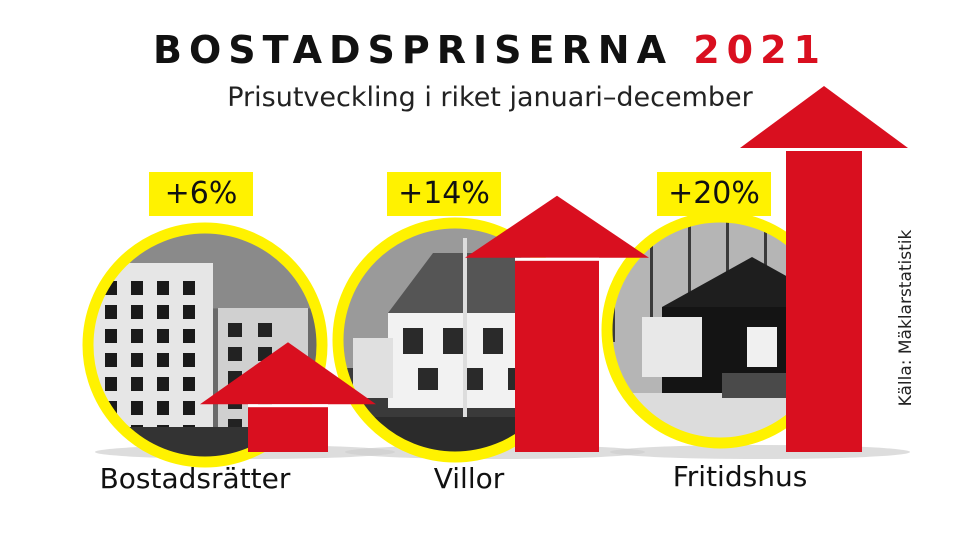 Image resolution: width=980 pixels, height=551 pixels. I want to click on chart-title: BOSTADSPRISERNA 2021, so click(490, 50).